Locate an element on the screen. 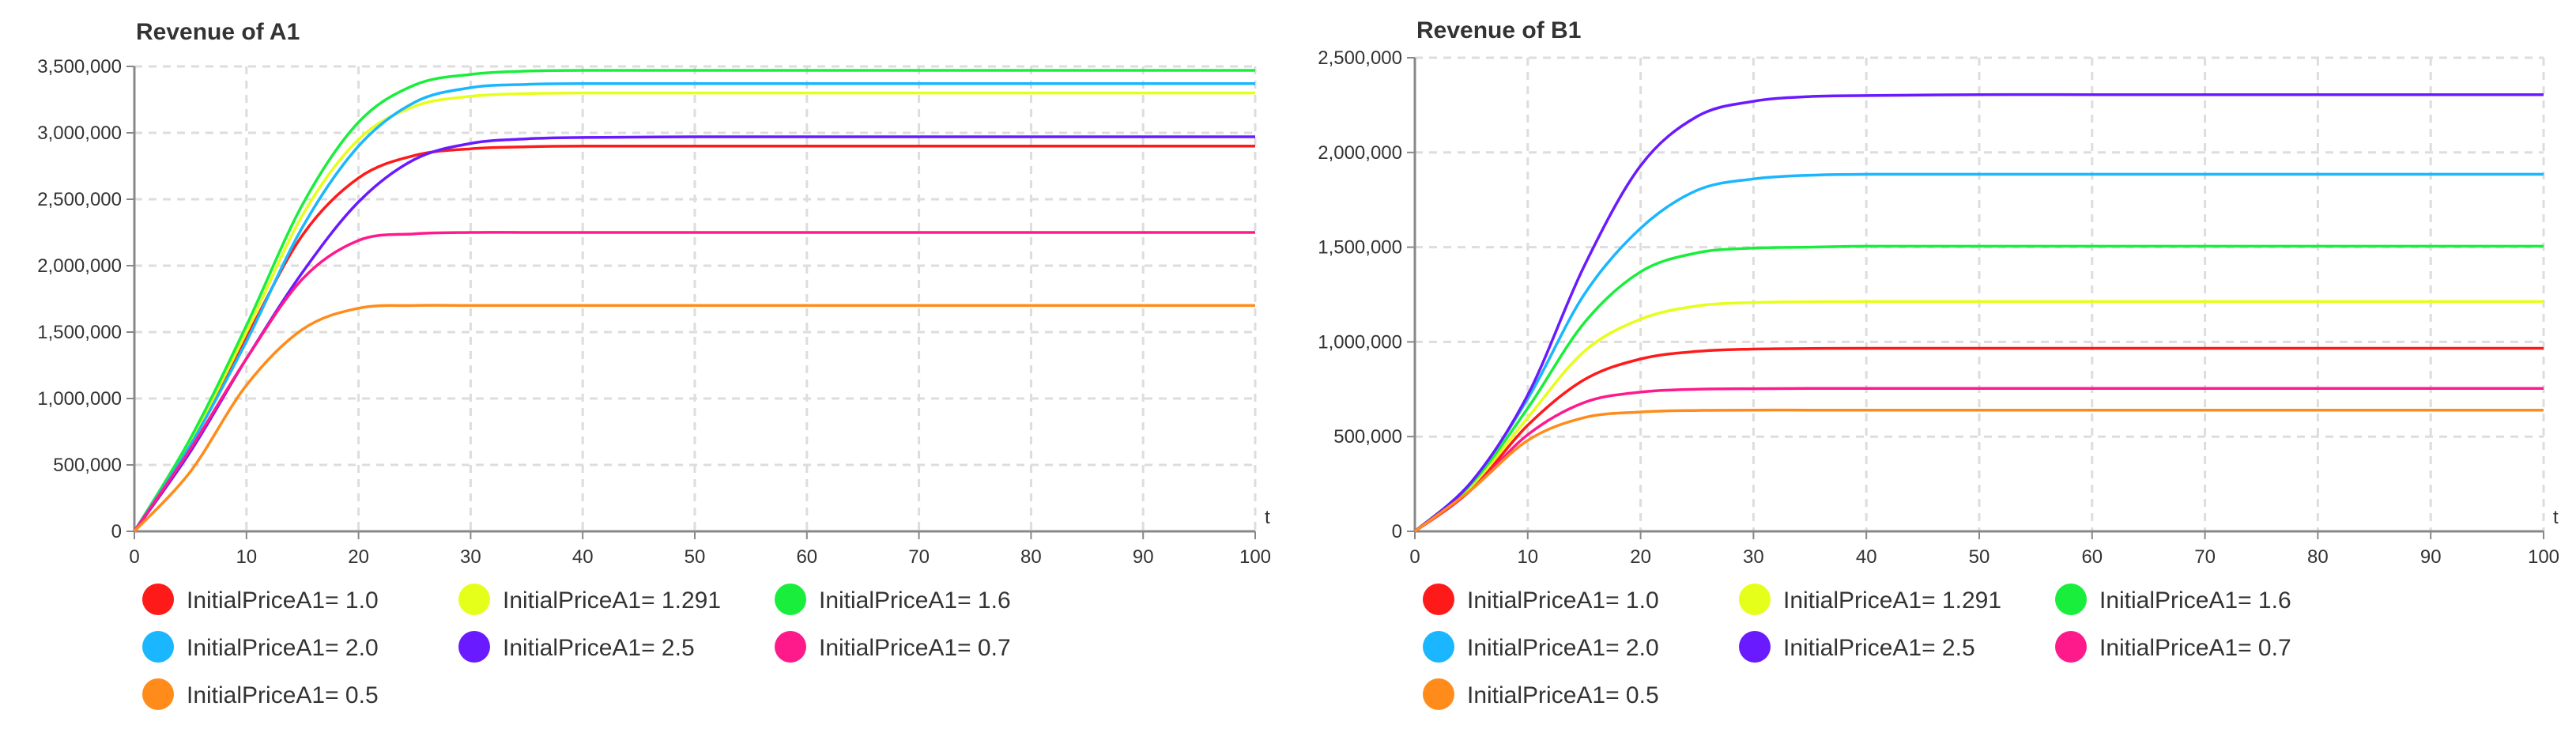 Image resolution: width=2576 pixels, height=729 pixels. chart-title: Revenue of A1 is located at coordinates (218, 32).